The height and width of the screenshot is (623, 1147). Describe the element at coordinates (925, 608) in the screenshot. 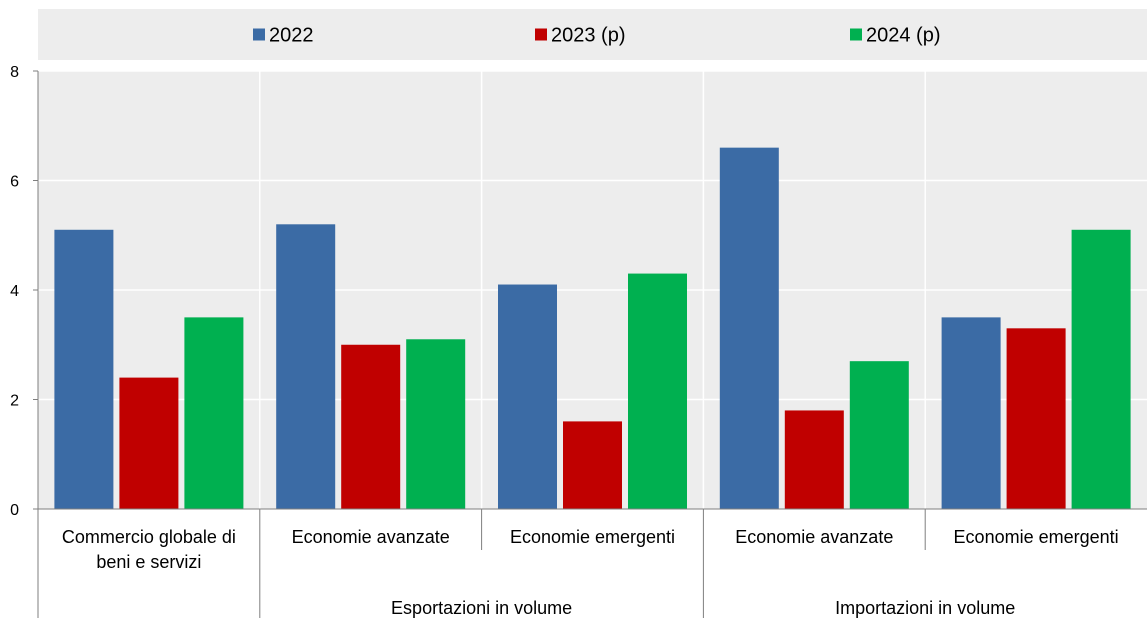

I see `group-label-2: Importazioni in volume` at that location.